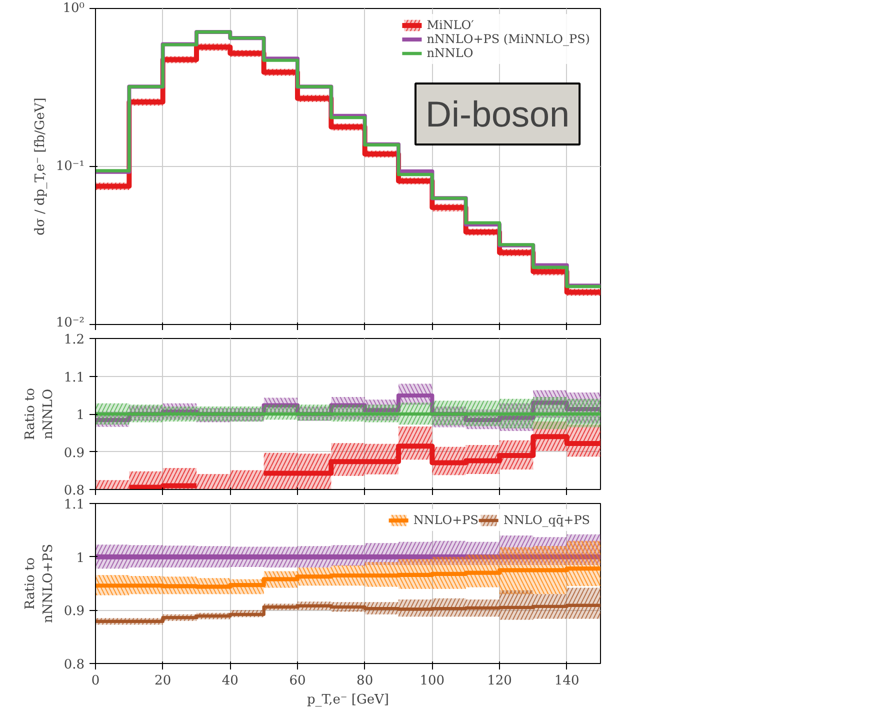 This screenshot has width=872, height=717. What do you see at coordinates (73, 8) in the screenshot?
I see `y-tick-label: 10⁰` at bounding box center [73, 8].